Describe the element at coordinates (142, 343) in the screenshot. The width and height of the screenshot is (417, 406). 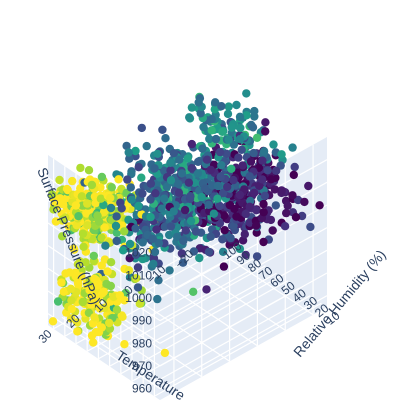
I see `z-tick-label: 980` at that location.